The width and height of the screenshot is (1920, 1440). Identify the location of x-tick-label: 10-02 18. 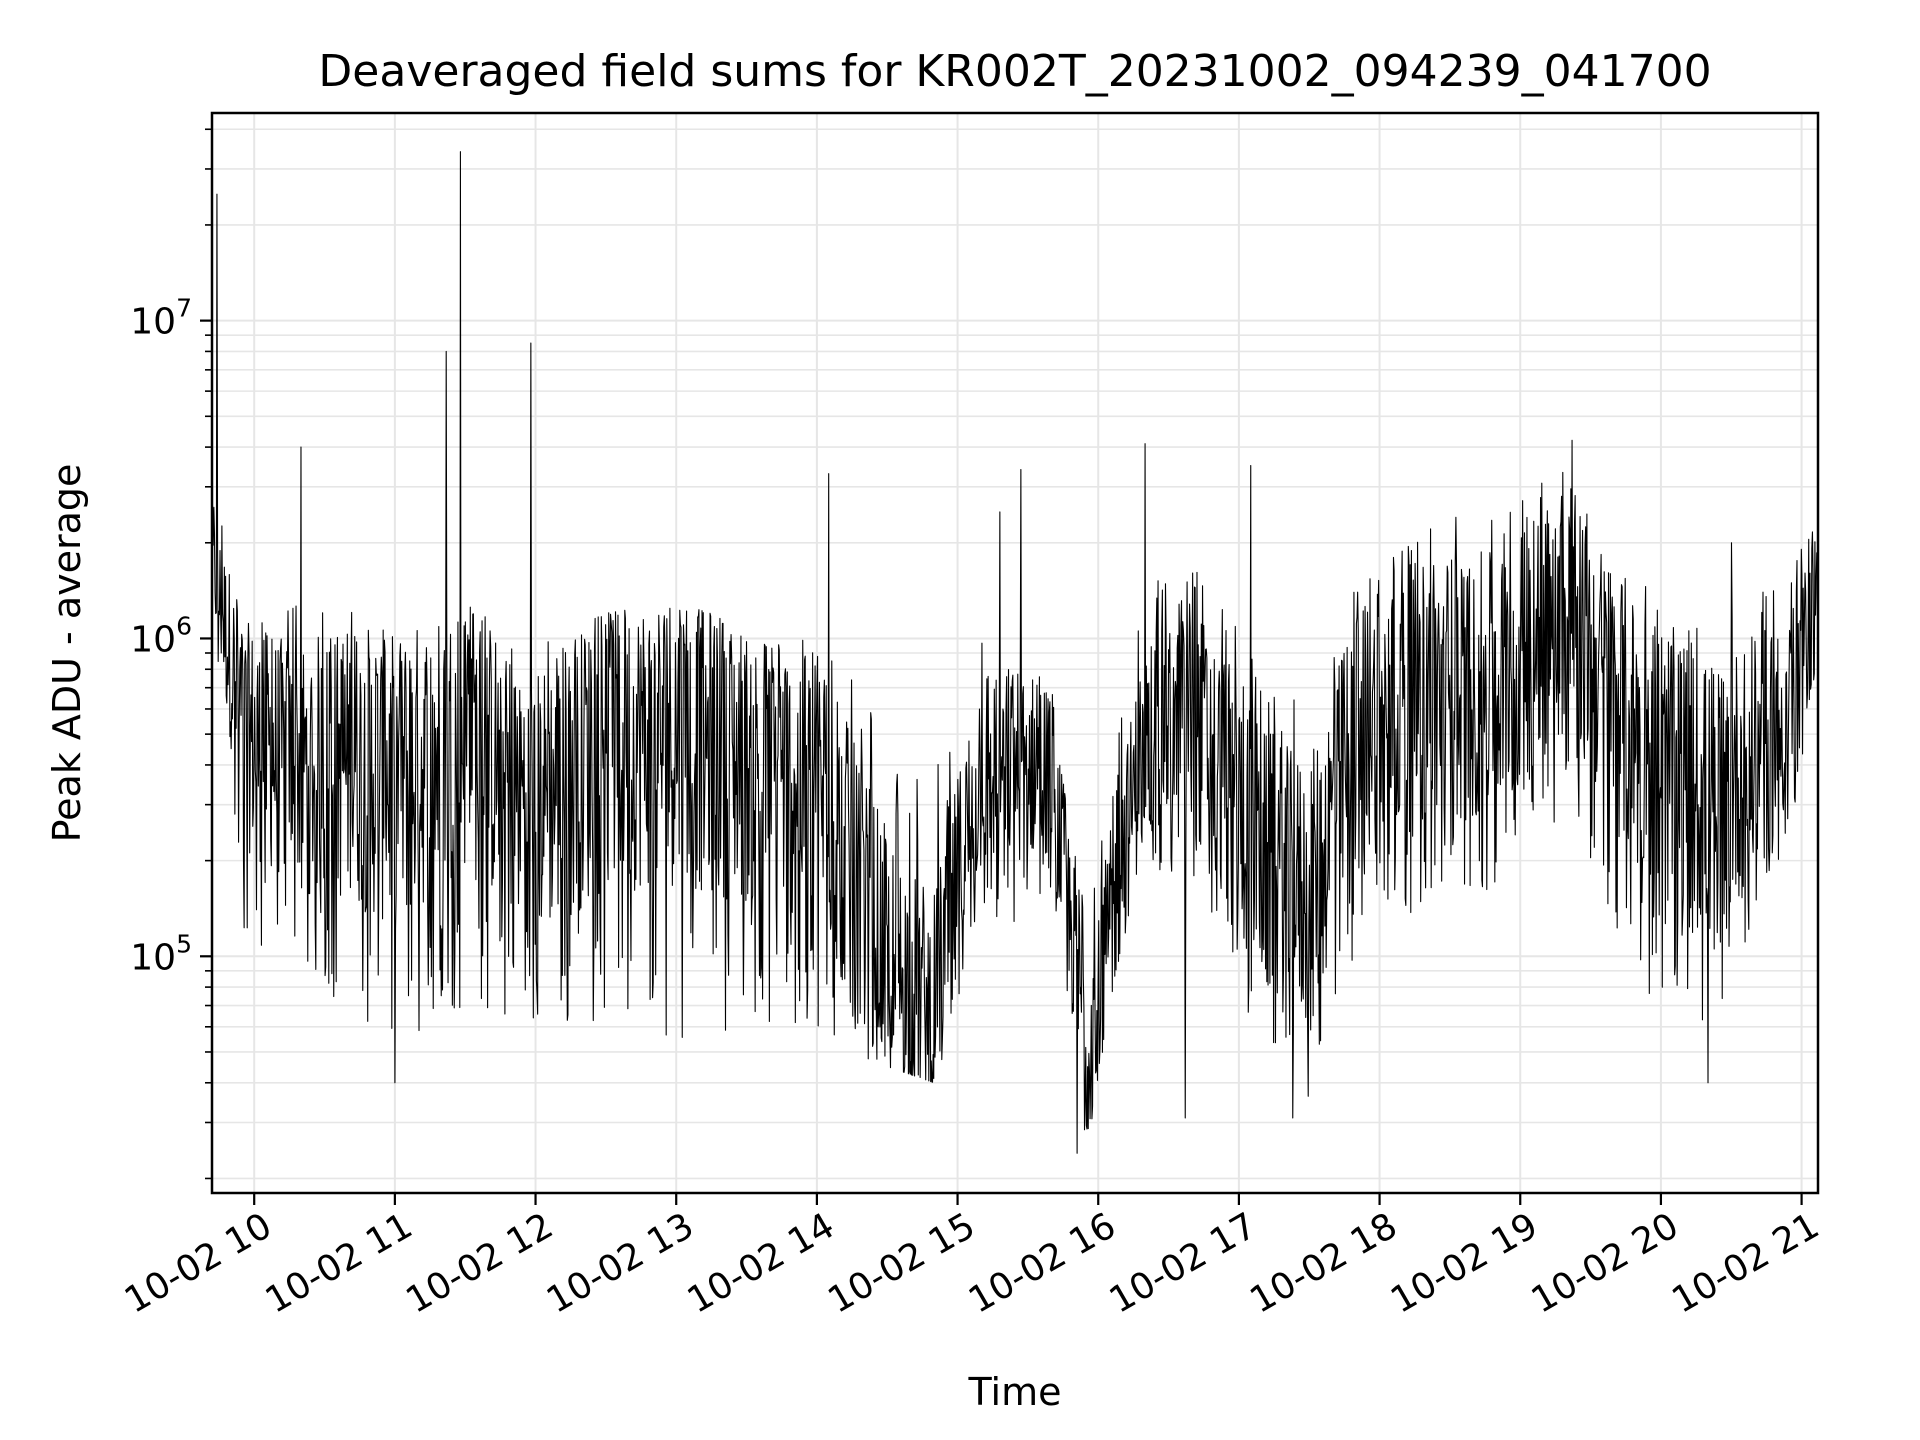
(1323, 1263).